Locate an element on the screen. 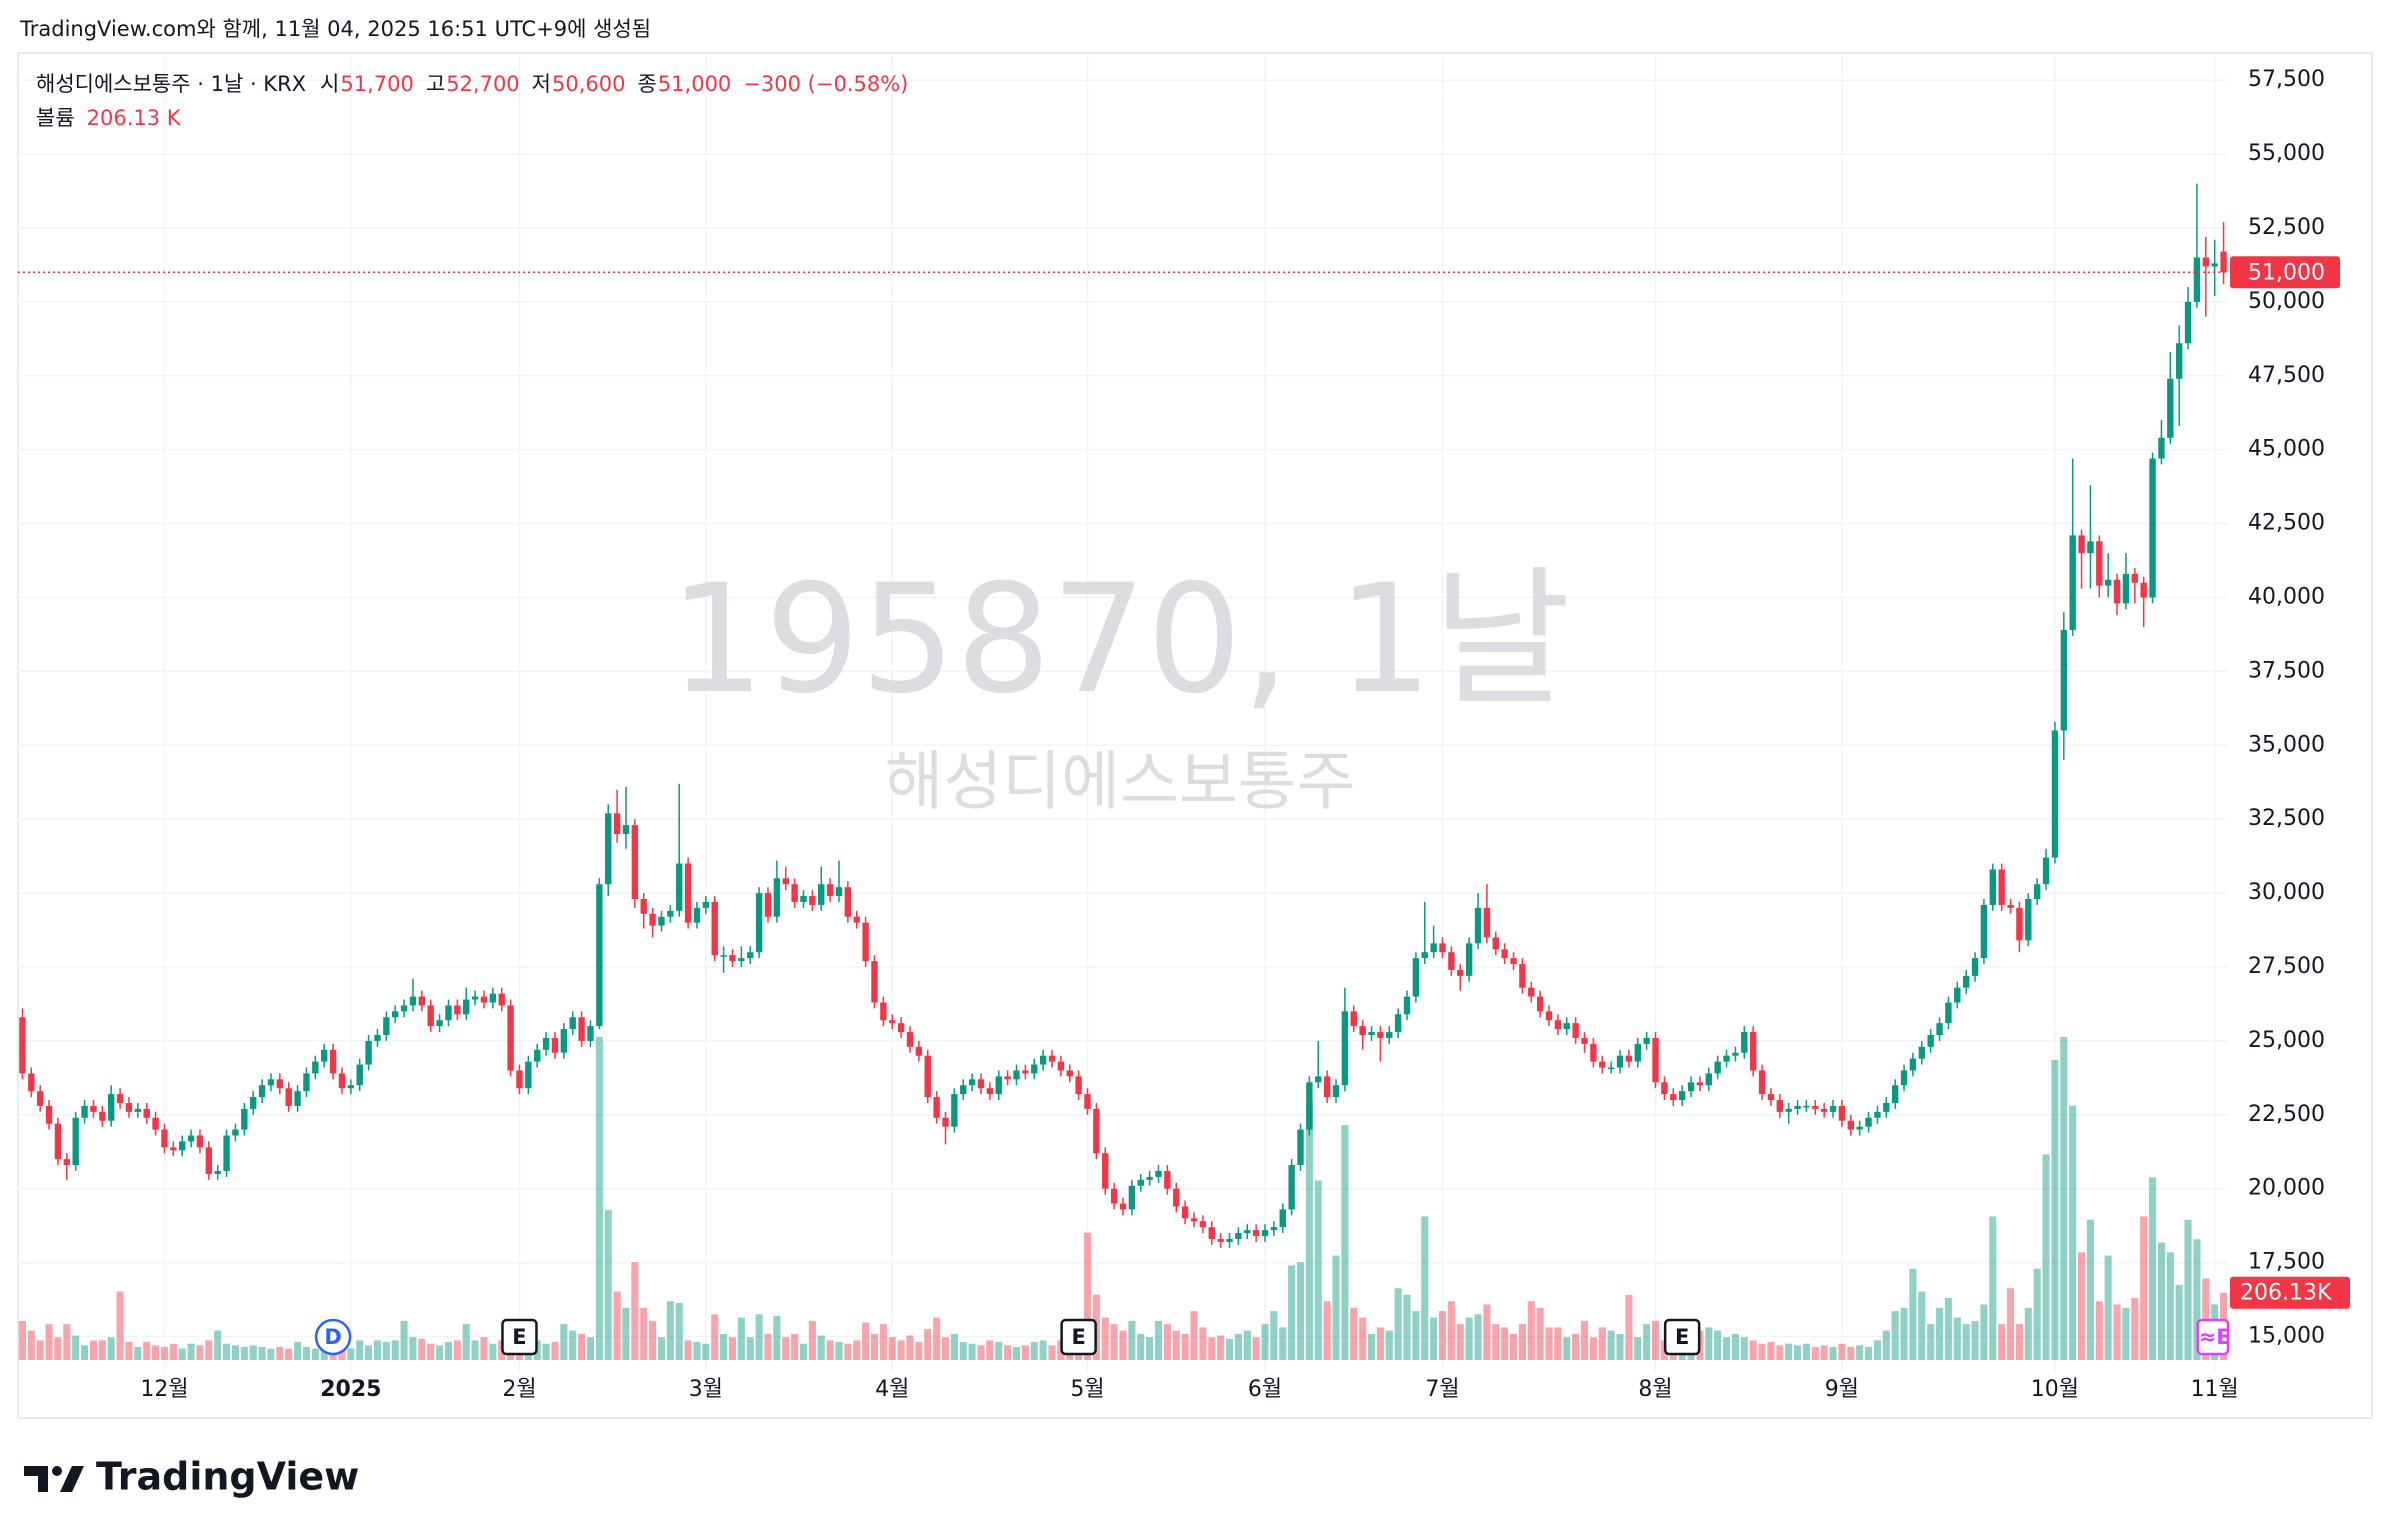 This screenshot has width=2390, height=1538. event-label: D is located at coordinates (332, 1337).